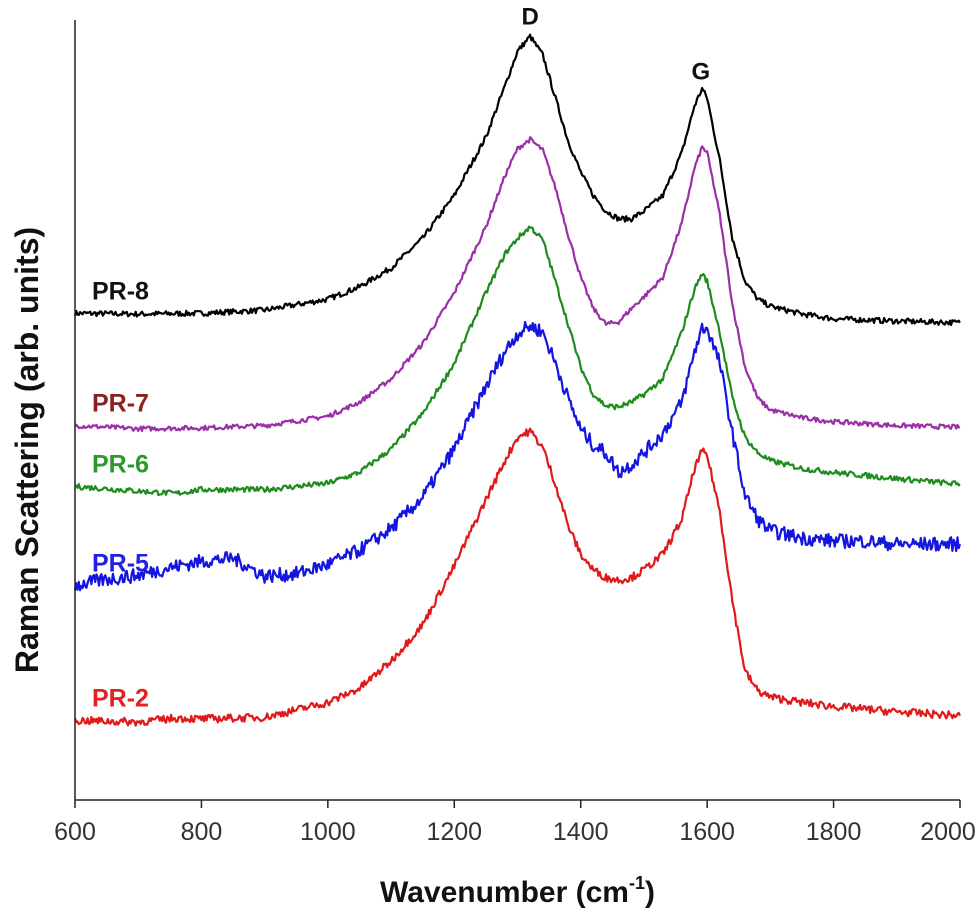  Describe the element at coordinates (700, 72) in the screenshot. I see `peak-label-g: G` at that location.